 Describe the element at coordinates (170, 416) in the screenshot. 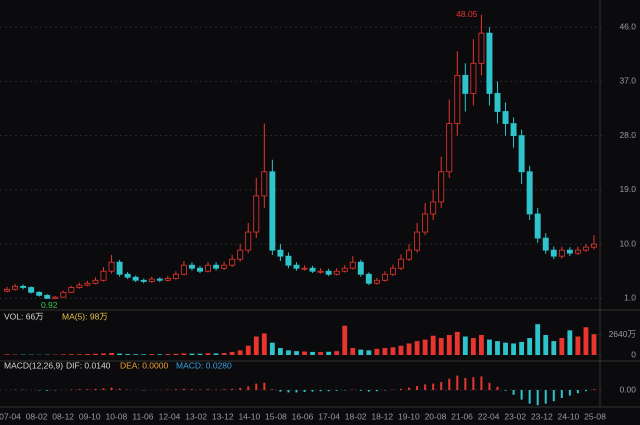

I see `x-tick-label: 12-04` at that location.